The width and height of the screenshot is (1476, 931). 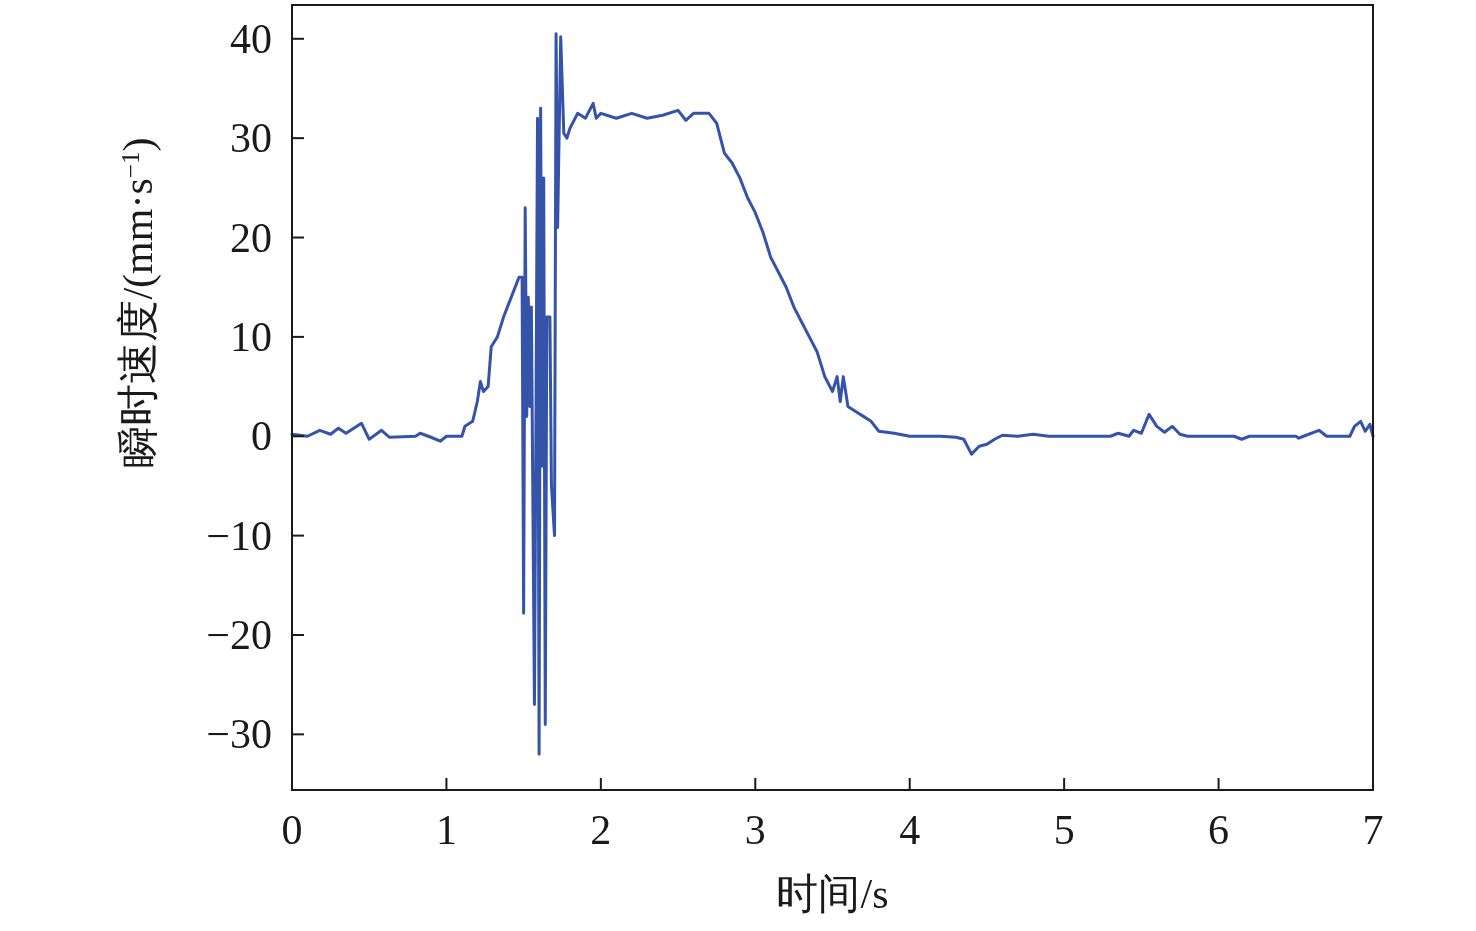 I want to click on x-tick-label: 3, so click(x=755, y=830).